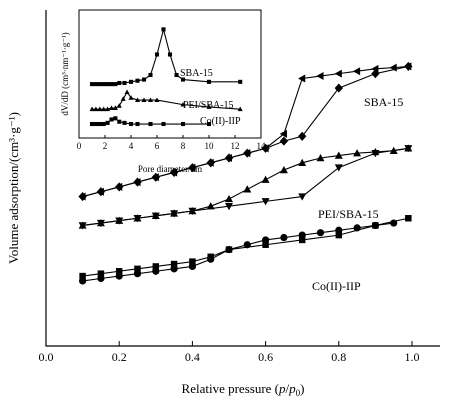 The image size is (450, 405). Describe the element at coordinates (157, 146) in the screenshot. I see `inset-x-tick-label: 6` at that location.